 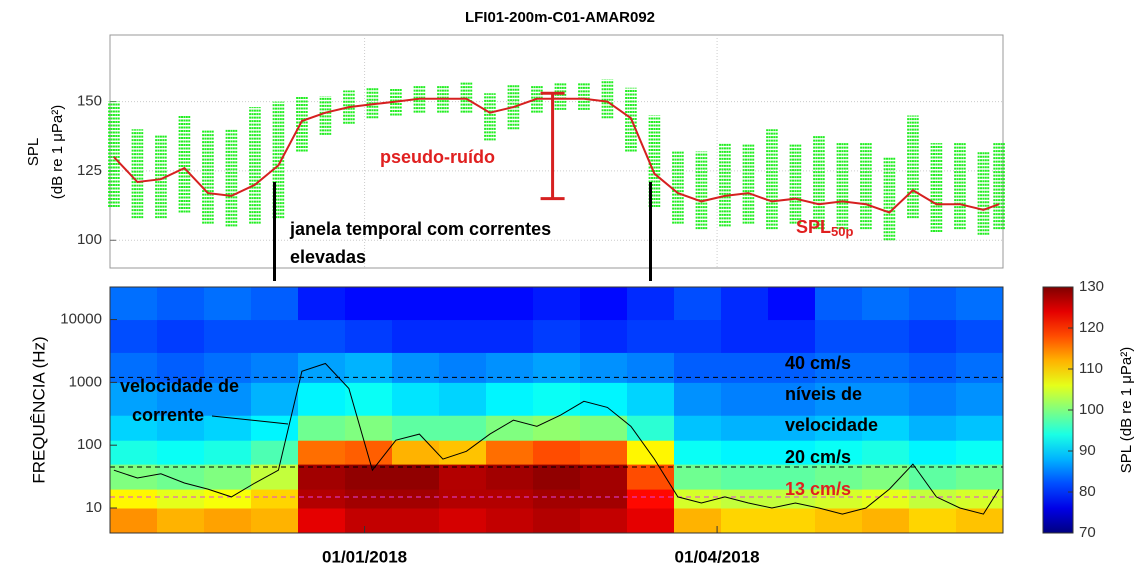 I want to click on y-tick-label: 125, so click(x=89, y=170).